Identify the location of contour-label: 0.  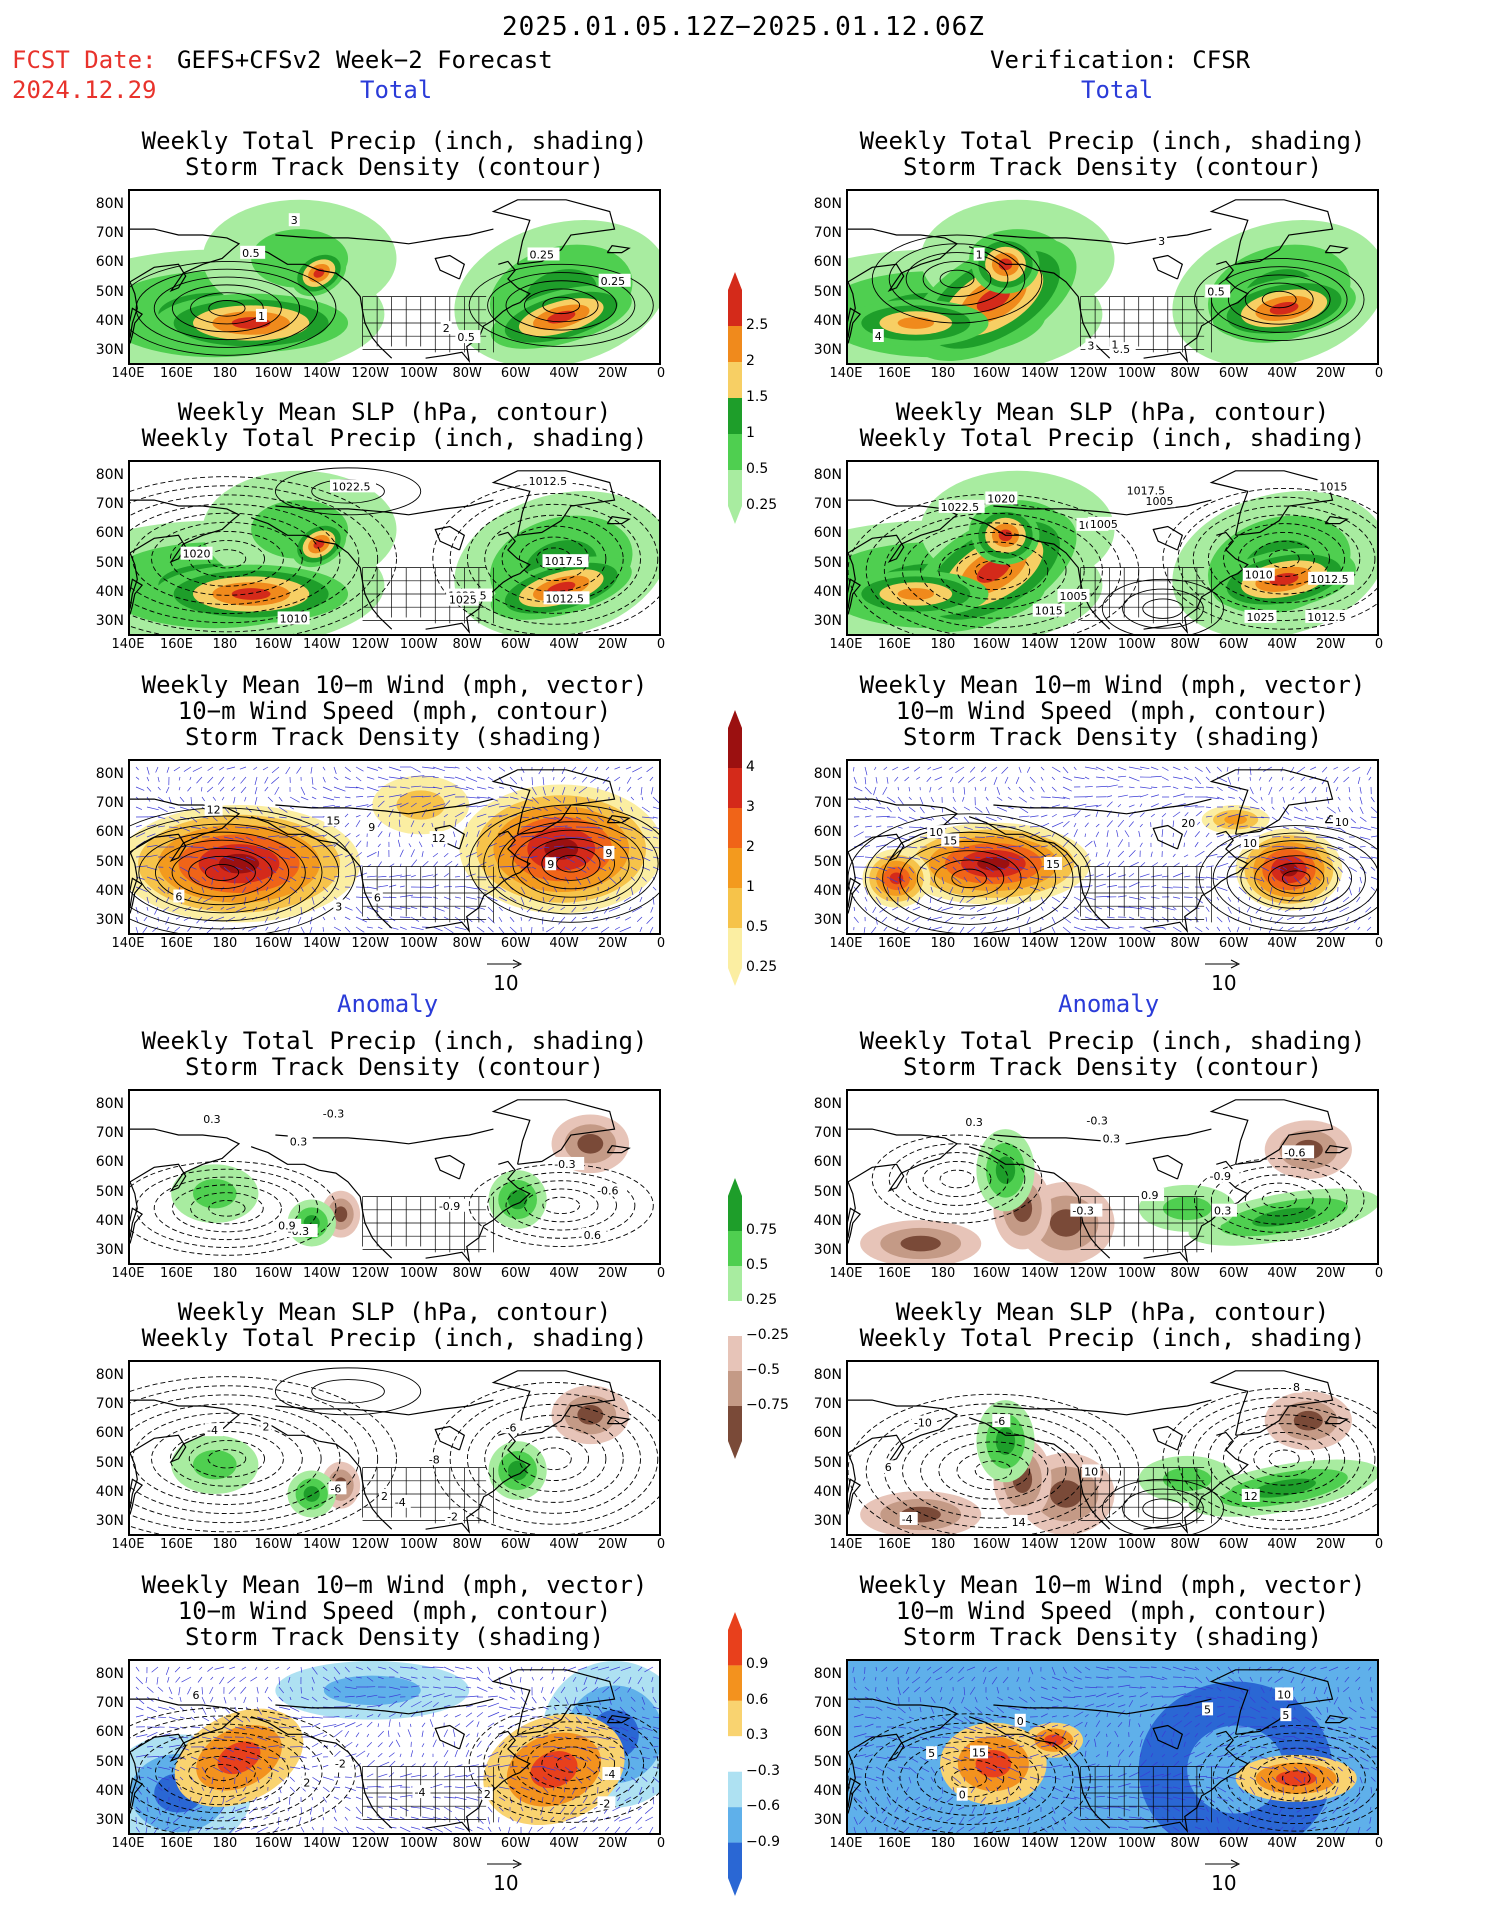
(1020, 1721).